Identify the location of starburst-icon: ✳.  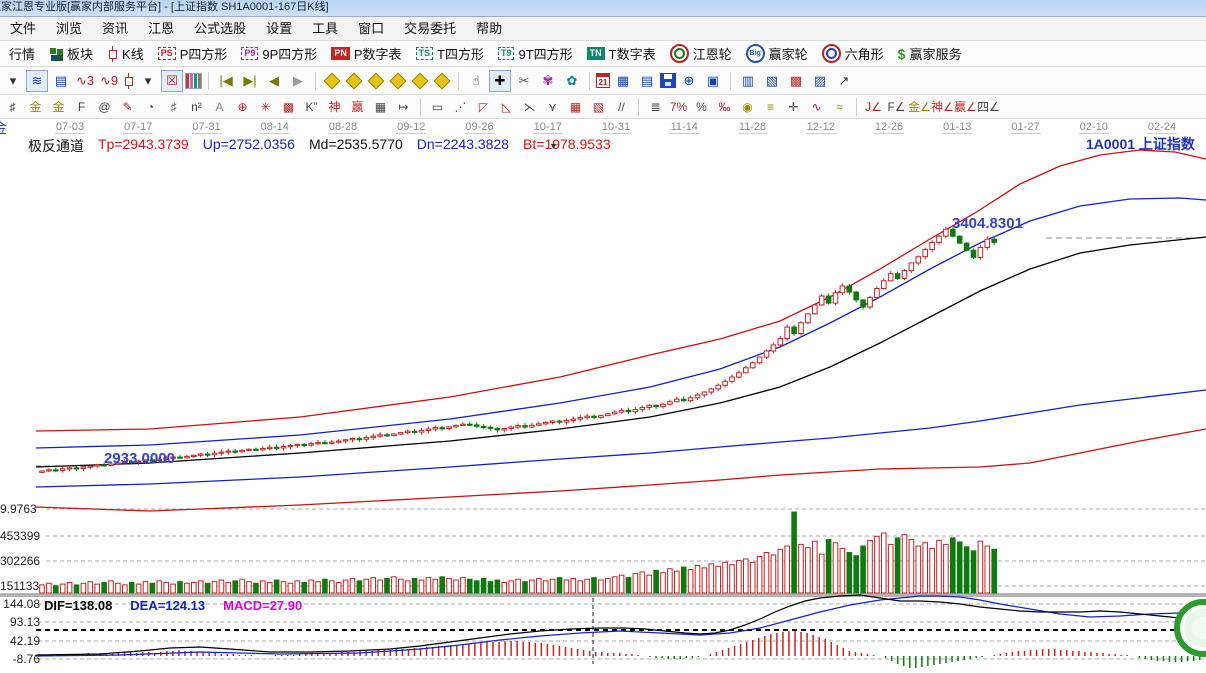
(265, 106).